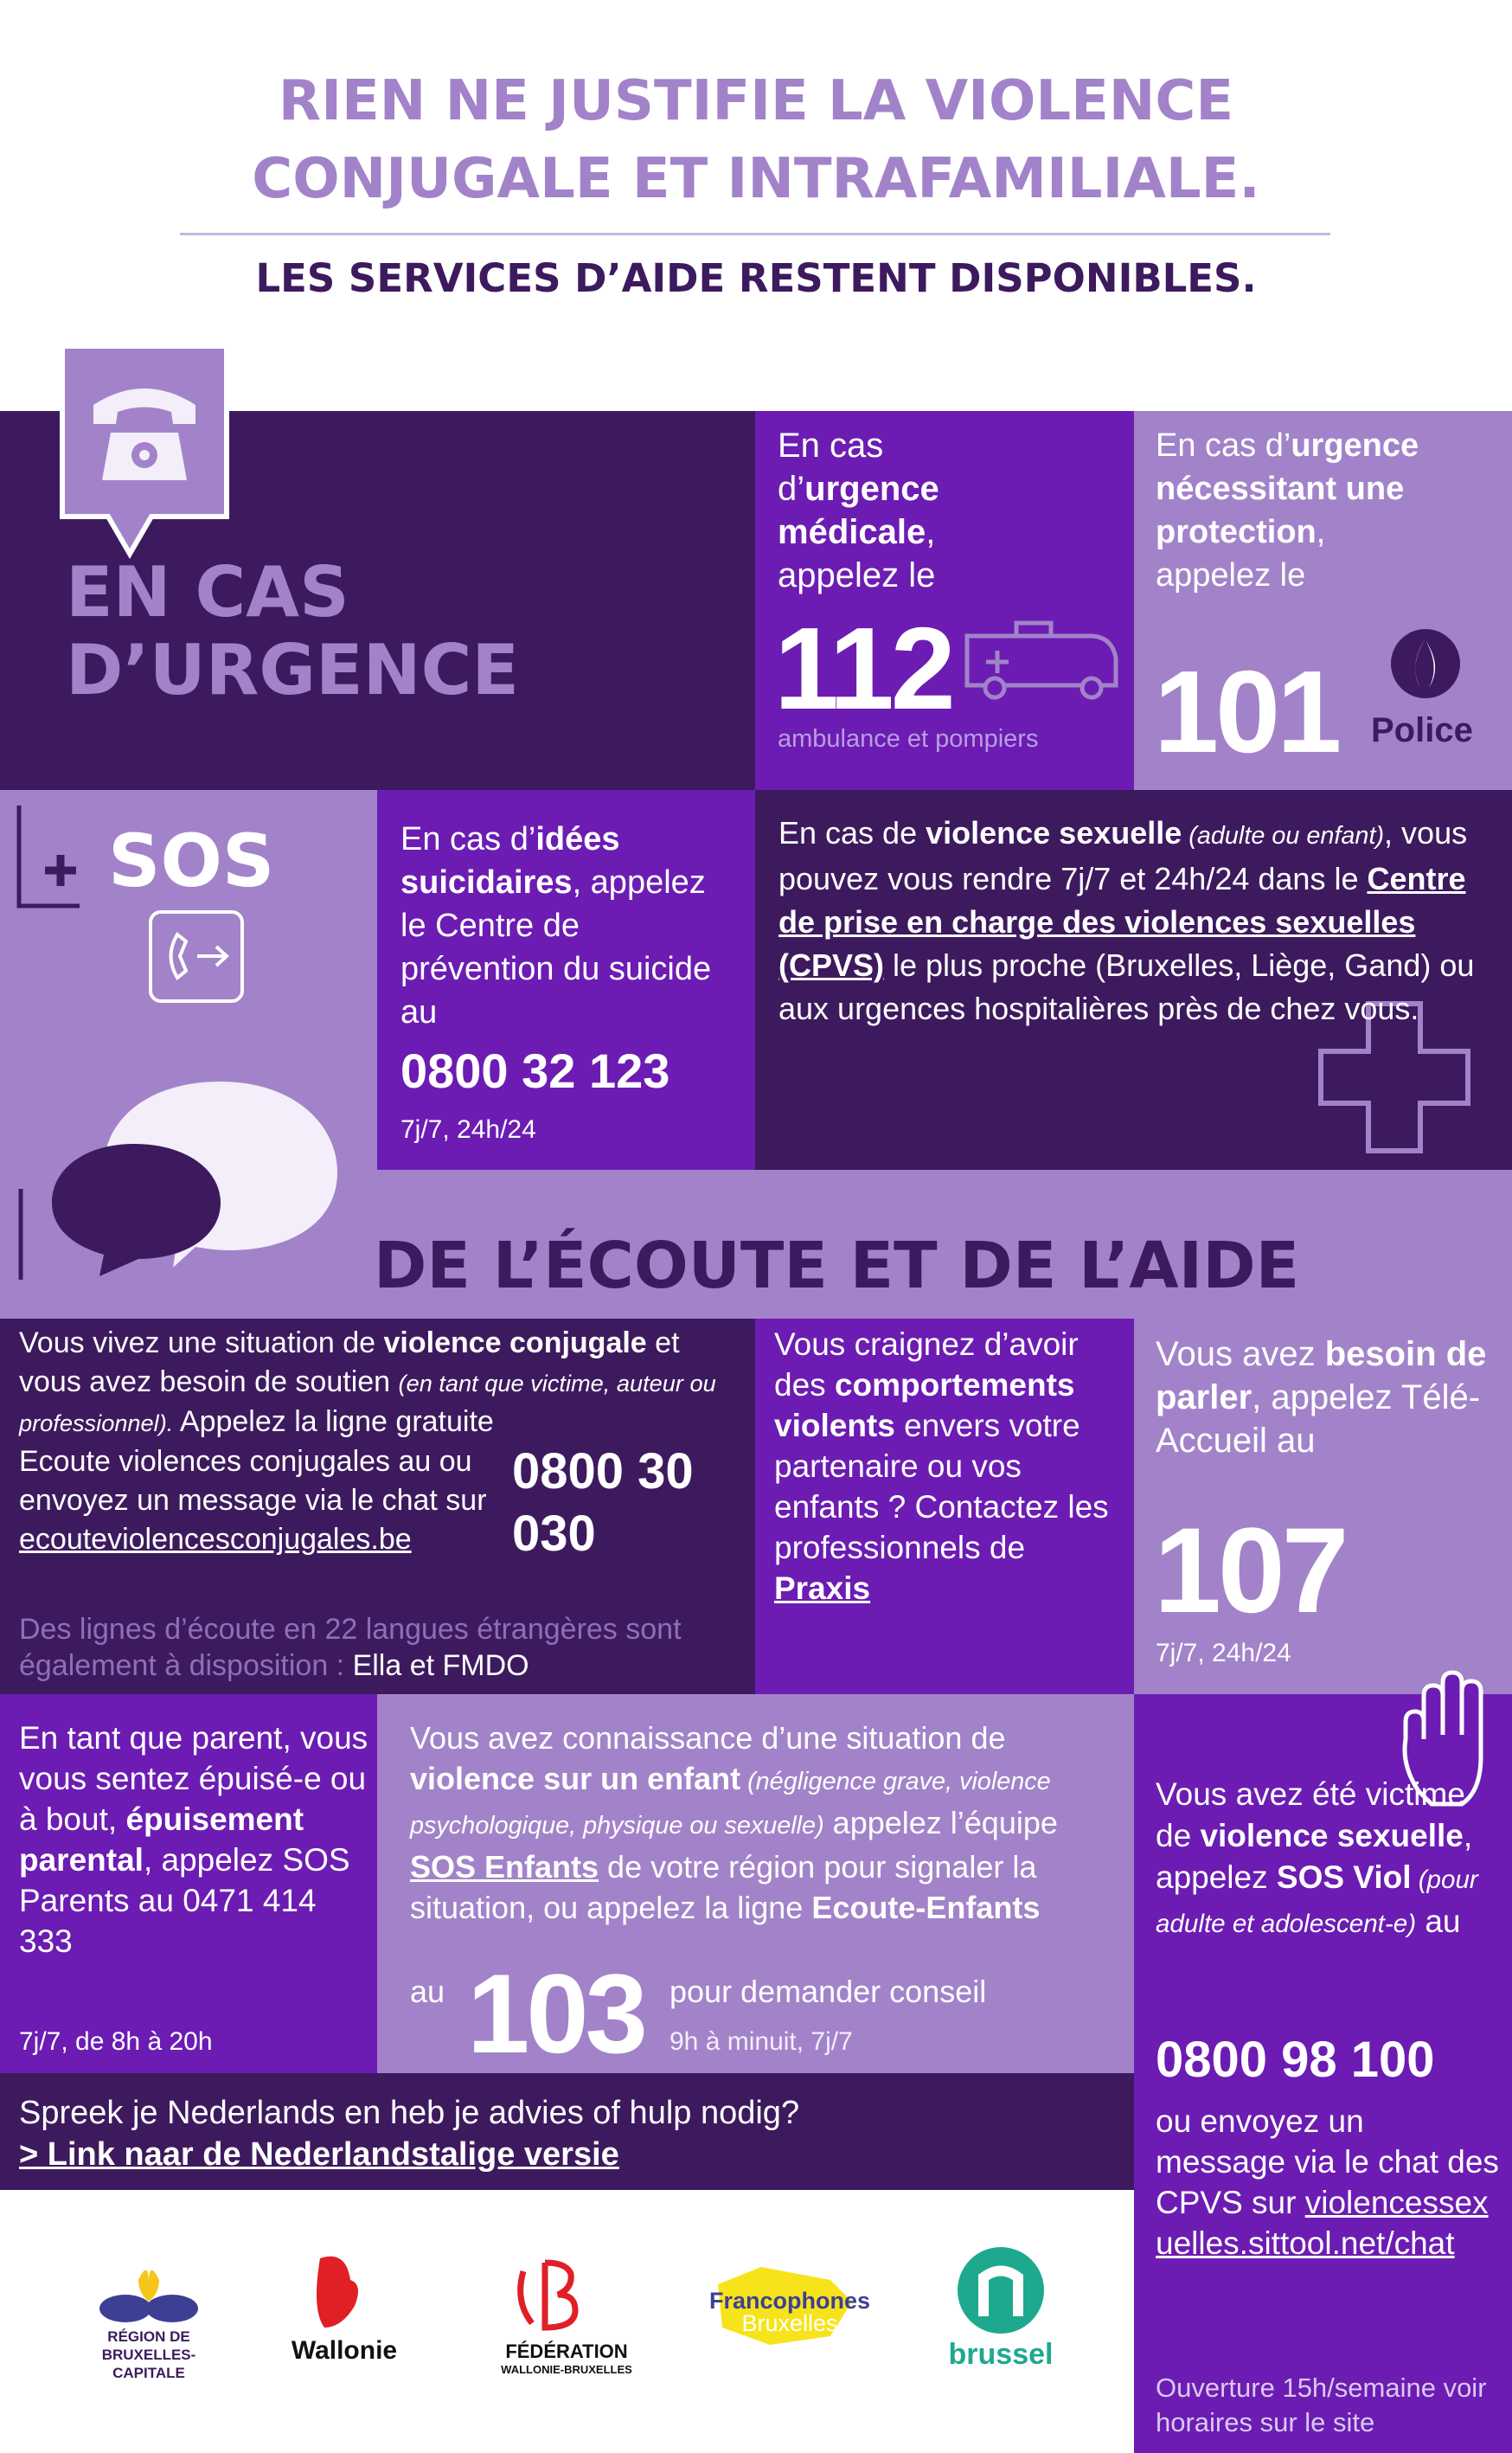 Image resolution: width=1512 pixels, height=2453 pixels. I want to click on phone-card, so click(144, 451).